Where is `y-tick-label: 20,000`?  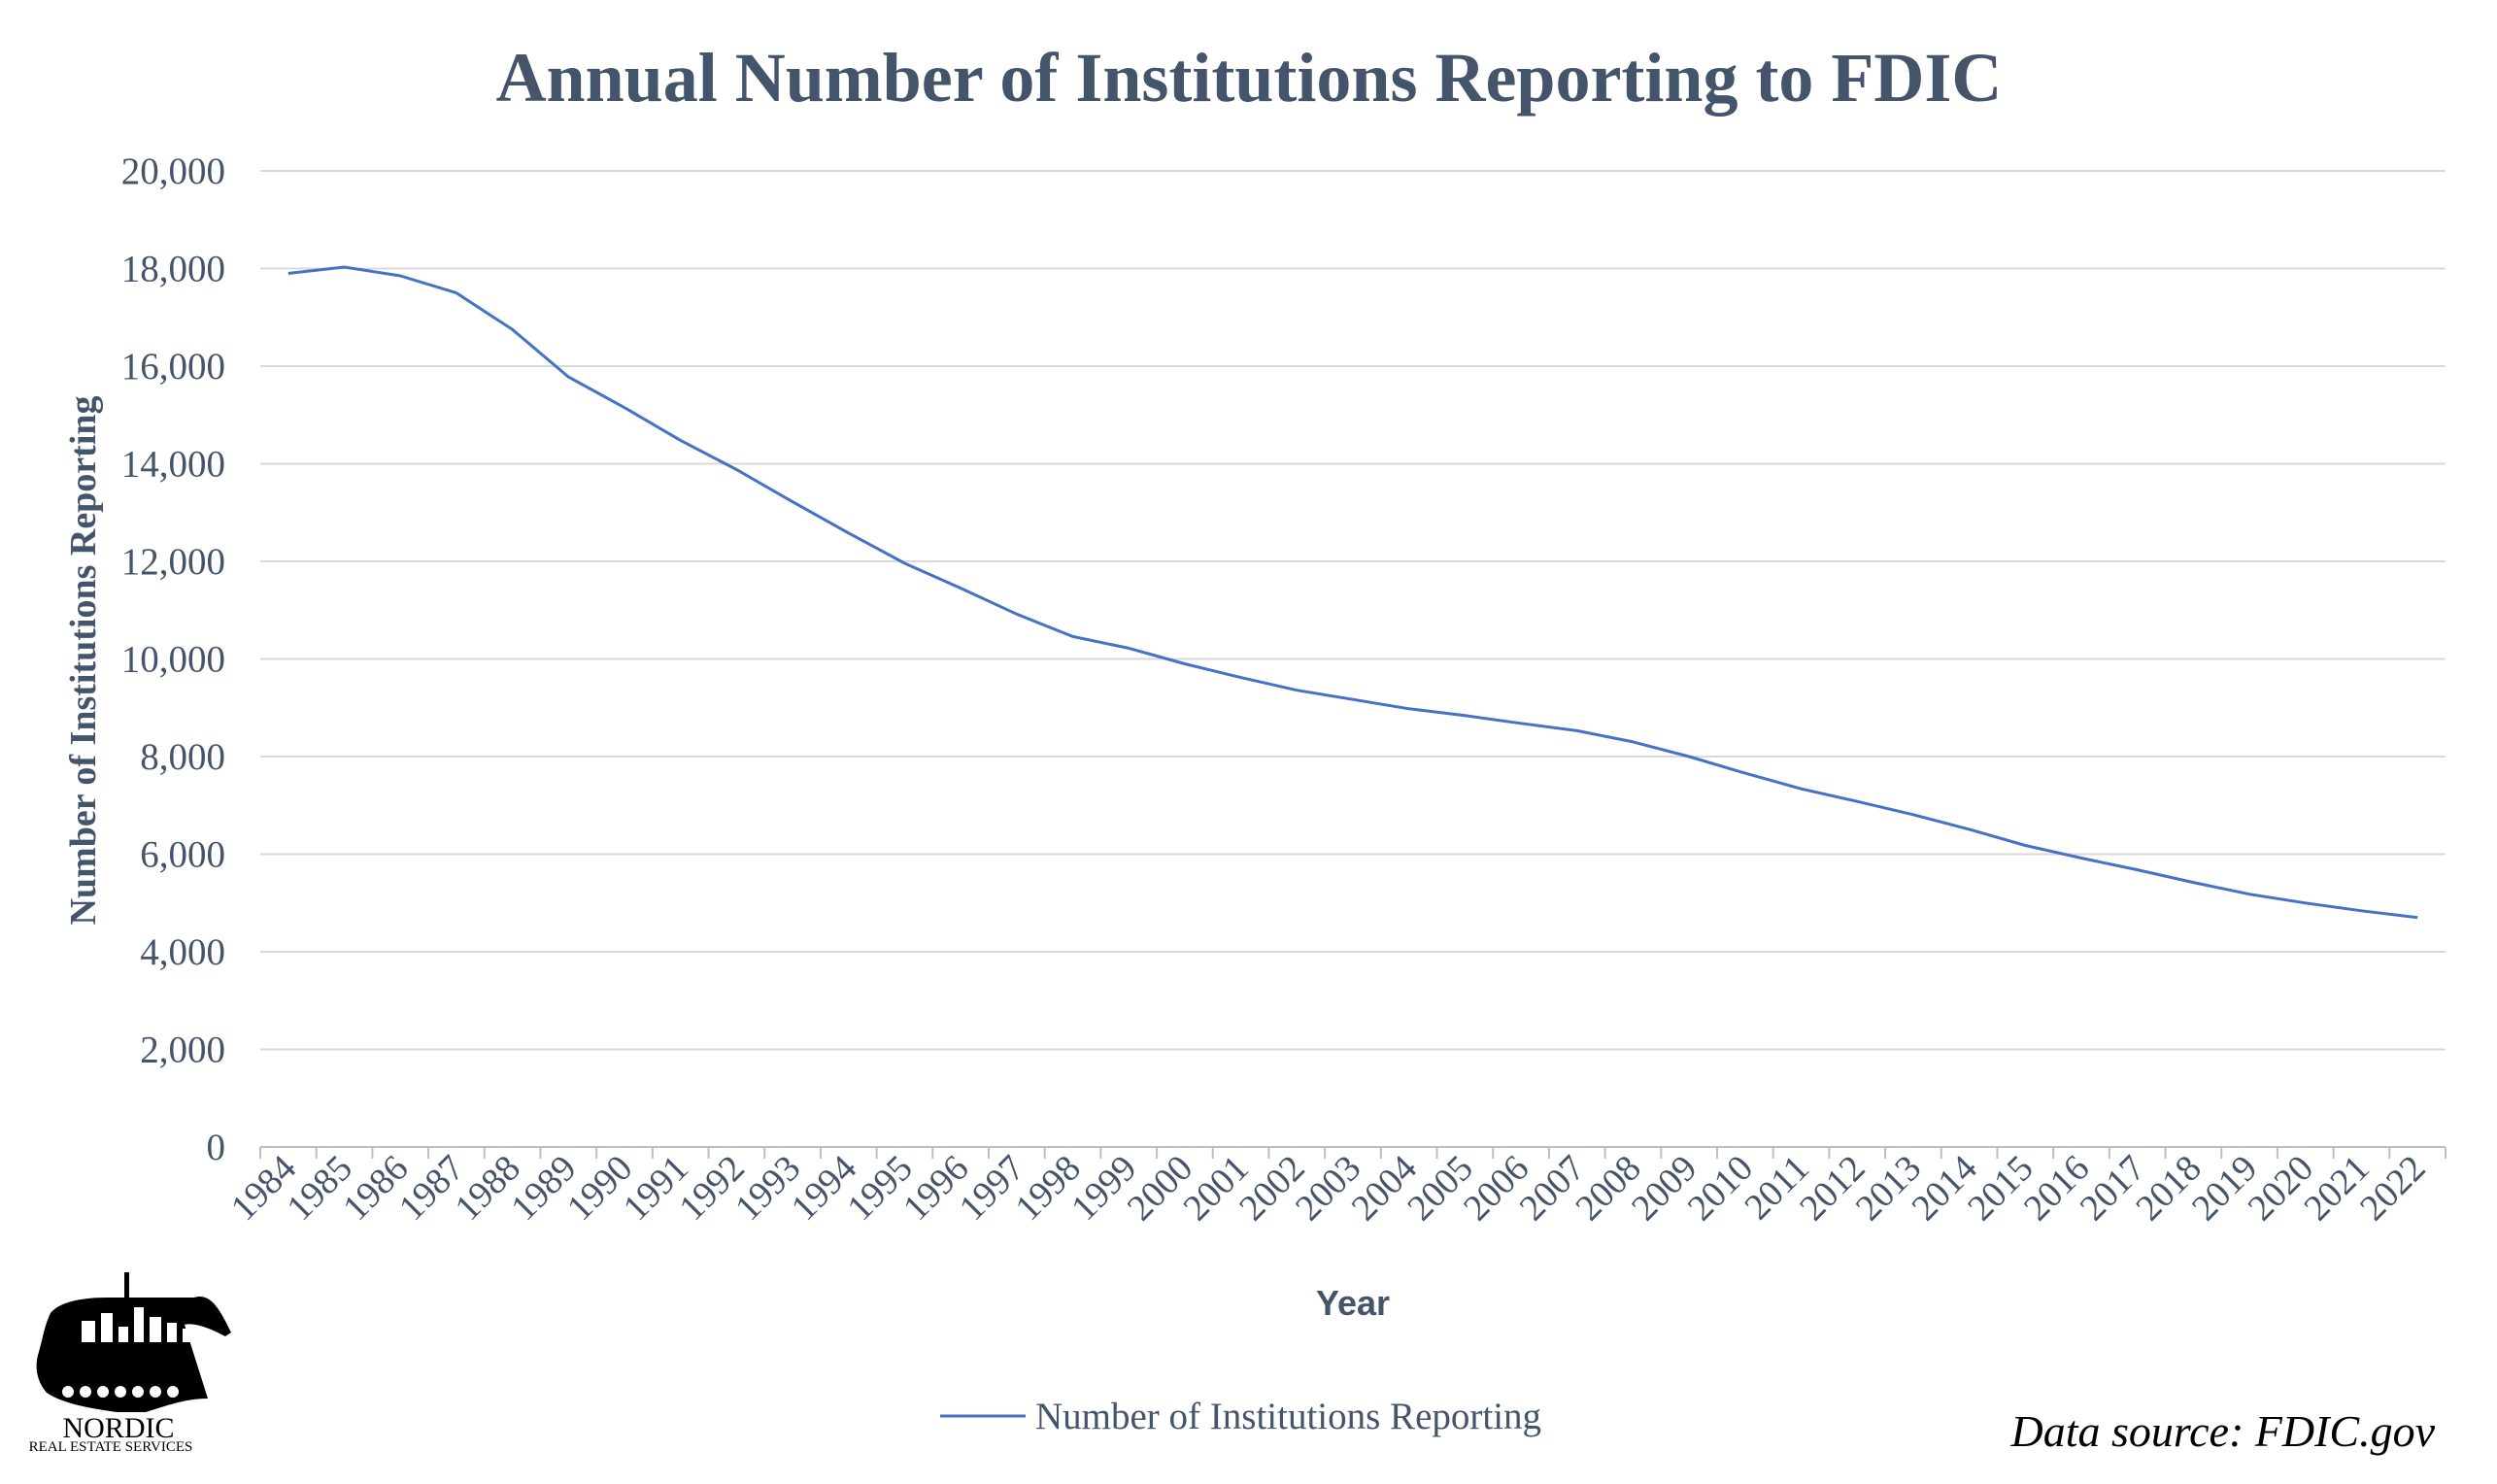
y-tick-label: 20,000 is located at coordinates (173, 171).